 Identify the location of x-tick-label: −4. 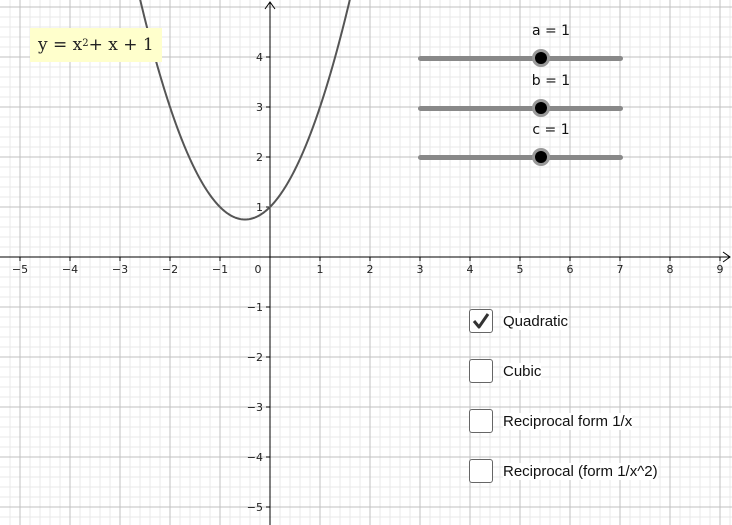
(70, 269).